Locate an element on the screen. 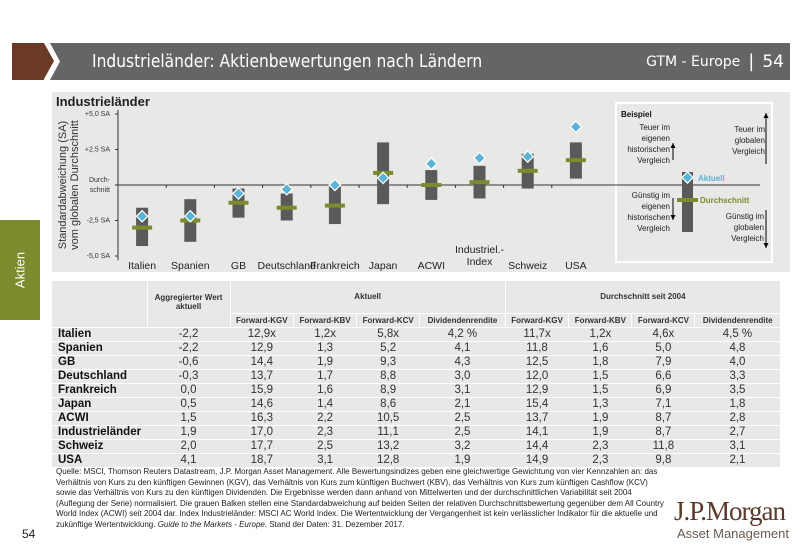 The image size is (800, 554). category-label: Frankreich is located at coordinates (335, 266).